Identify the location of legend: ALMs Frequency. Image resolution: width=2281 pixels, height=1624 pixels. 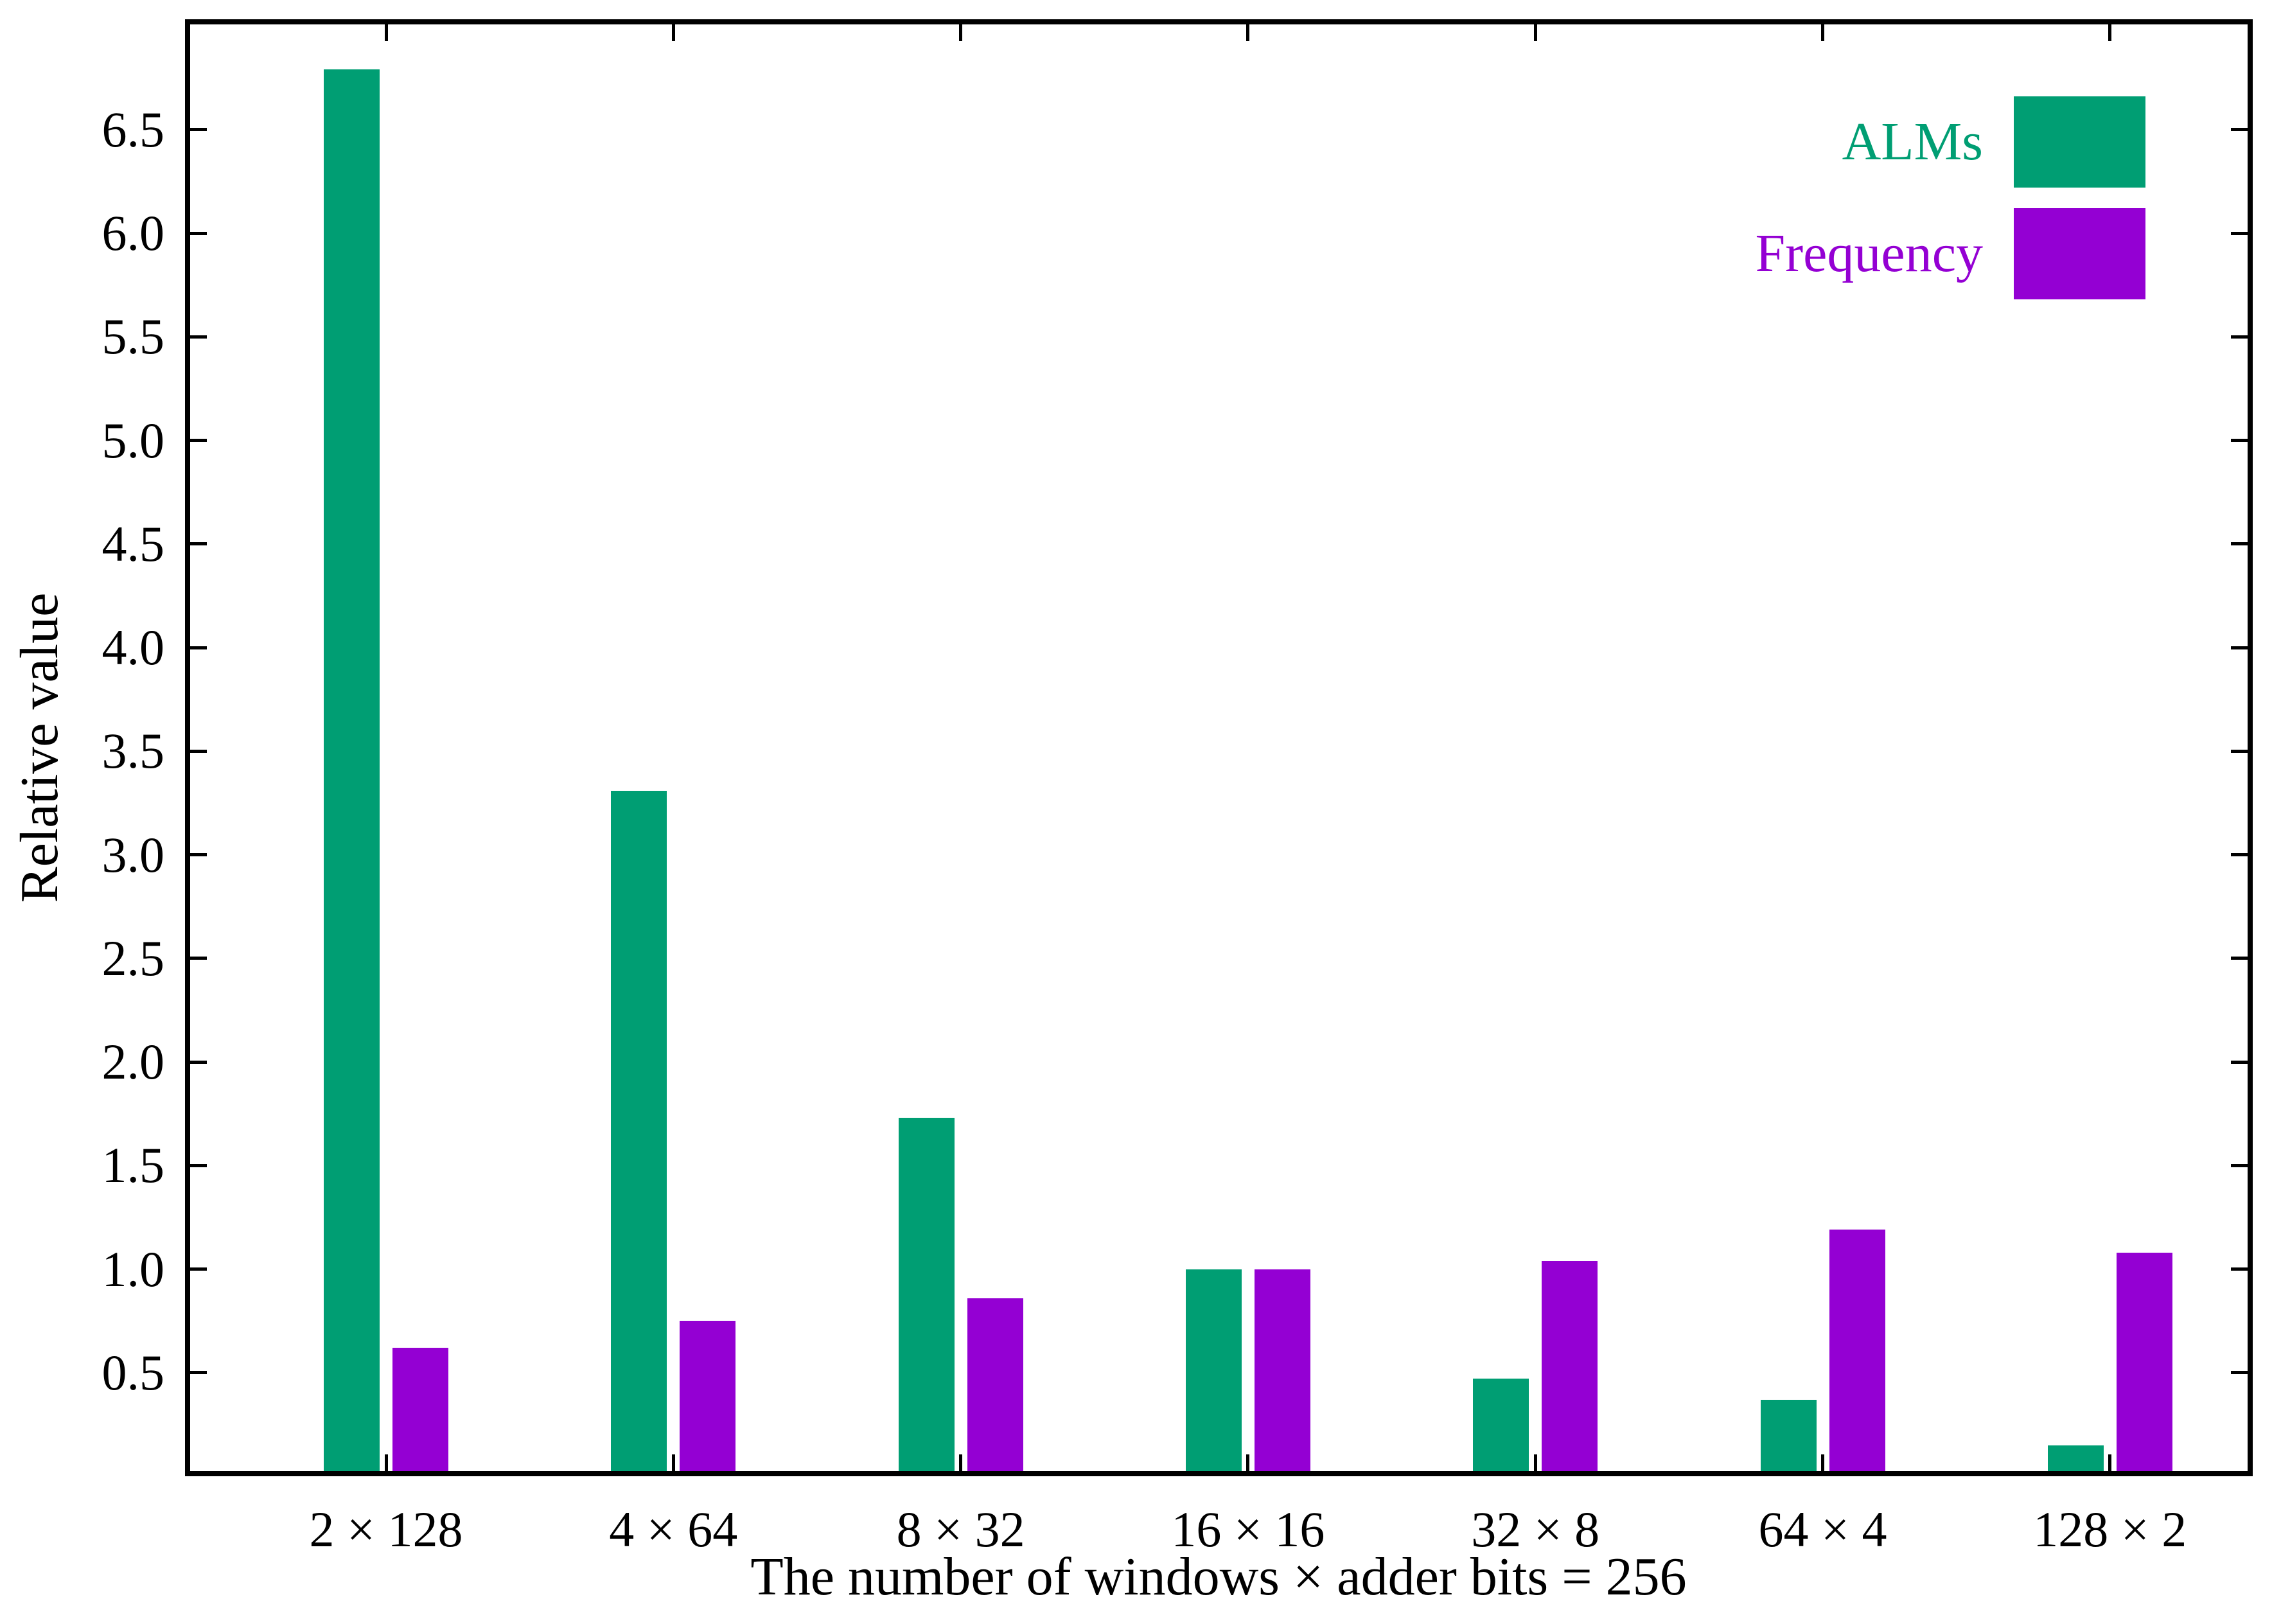
(1907, 208).